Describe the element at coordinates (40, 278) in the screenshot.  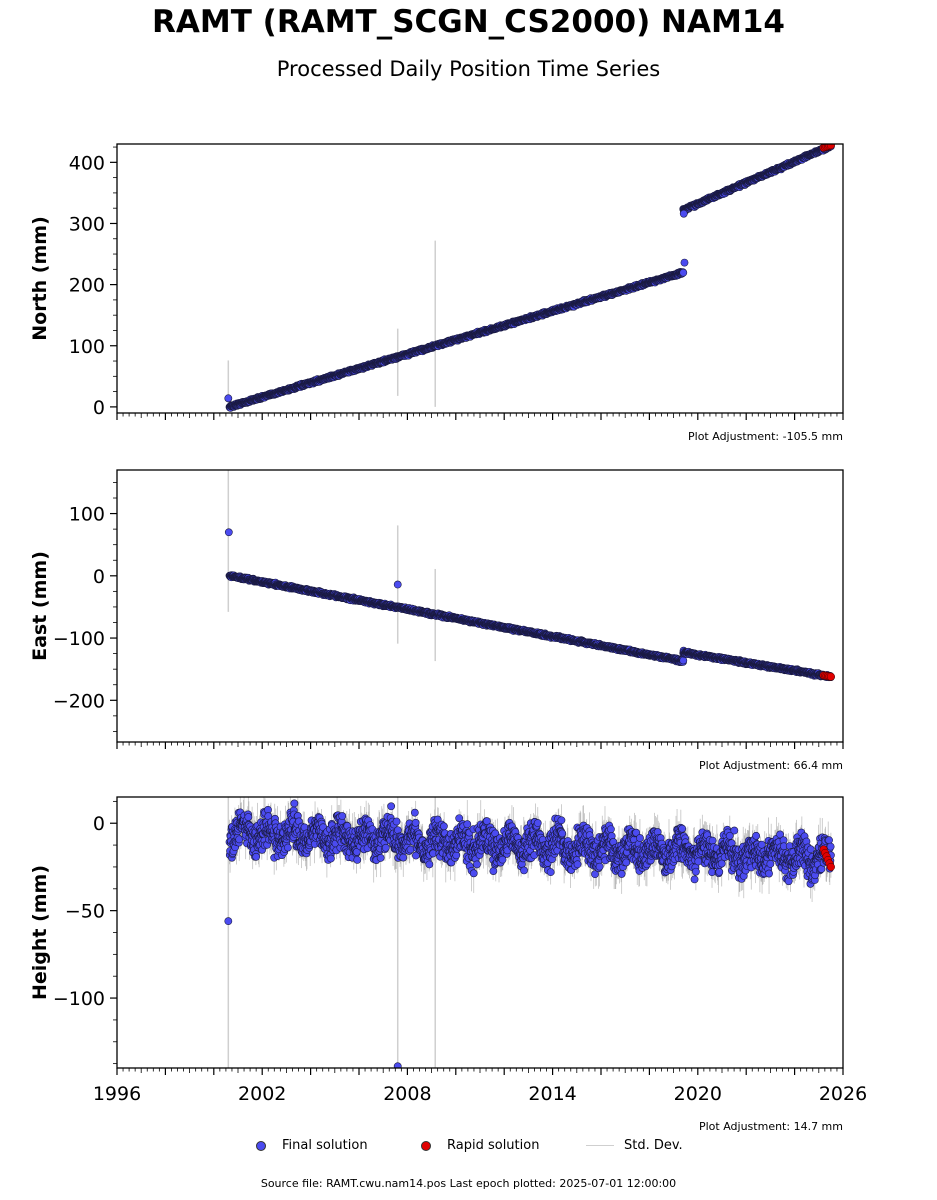
I see `y-axis-label: North (mm)` at that location.